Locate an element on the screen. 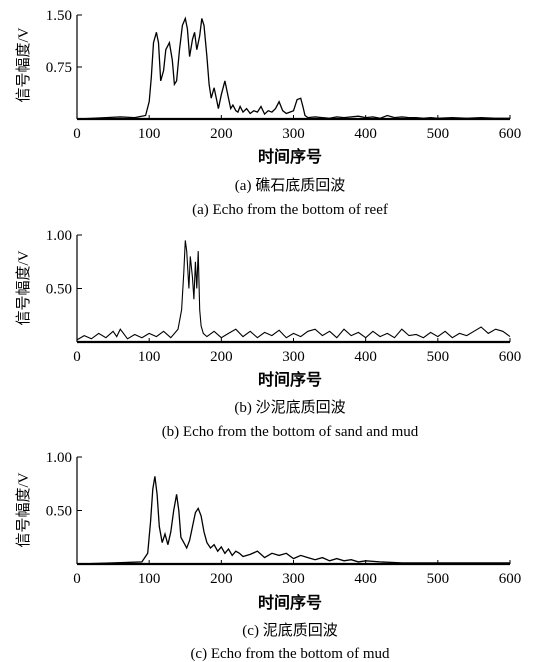  panel-b-caption-en: (b) Echo from the bottom of sand and mud is located at coordinates (290, 432).